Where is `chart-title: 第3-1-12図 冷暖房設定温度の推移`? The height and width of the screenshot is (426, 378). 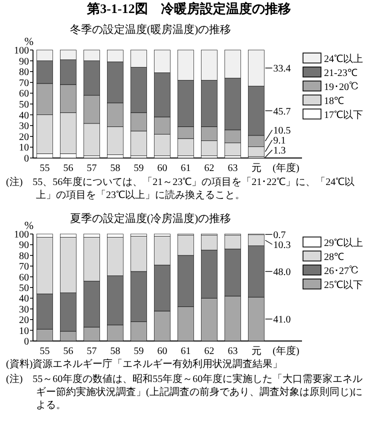
chart-title: 第3-1-12図 冷暖房設定温度の推移 is located at coordinates (188, 8).